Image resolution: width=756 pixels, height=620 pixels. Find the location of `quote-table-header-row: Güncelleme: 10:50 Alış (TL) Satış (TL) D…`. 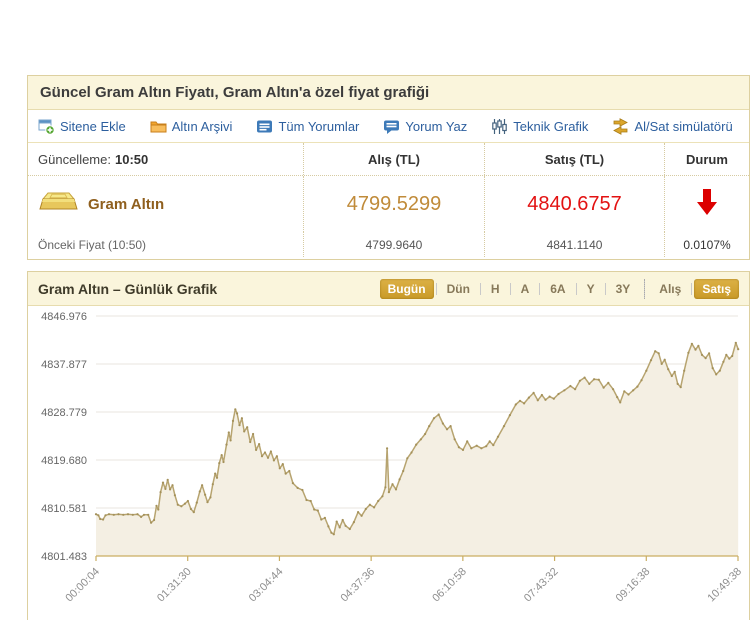

quote-table-header-row: Güncelleme: 10:50 Alış (TL) Satış (TL) D… is located at coordinates (388, 159).